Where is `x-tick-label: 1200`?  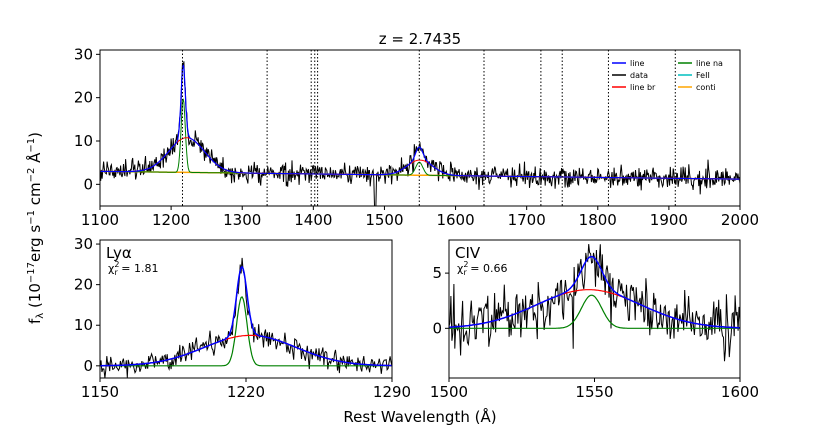 x-tick-label: 1200 is located at coordinates (171, 220).